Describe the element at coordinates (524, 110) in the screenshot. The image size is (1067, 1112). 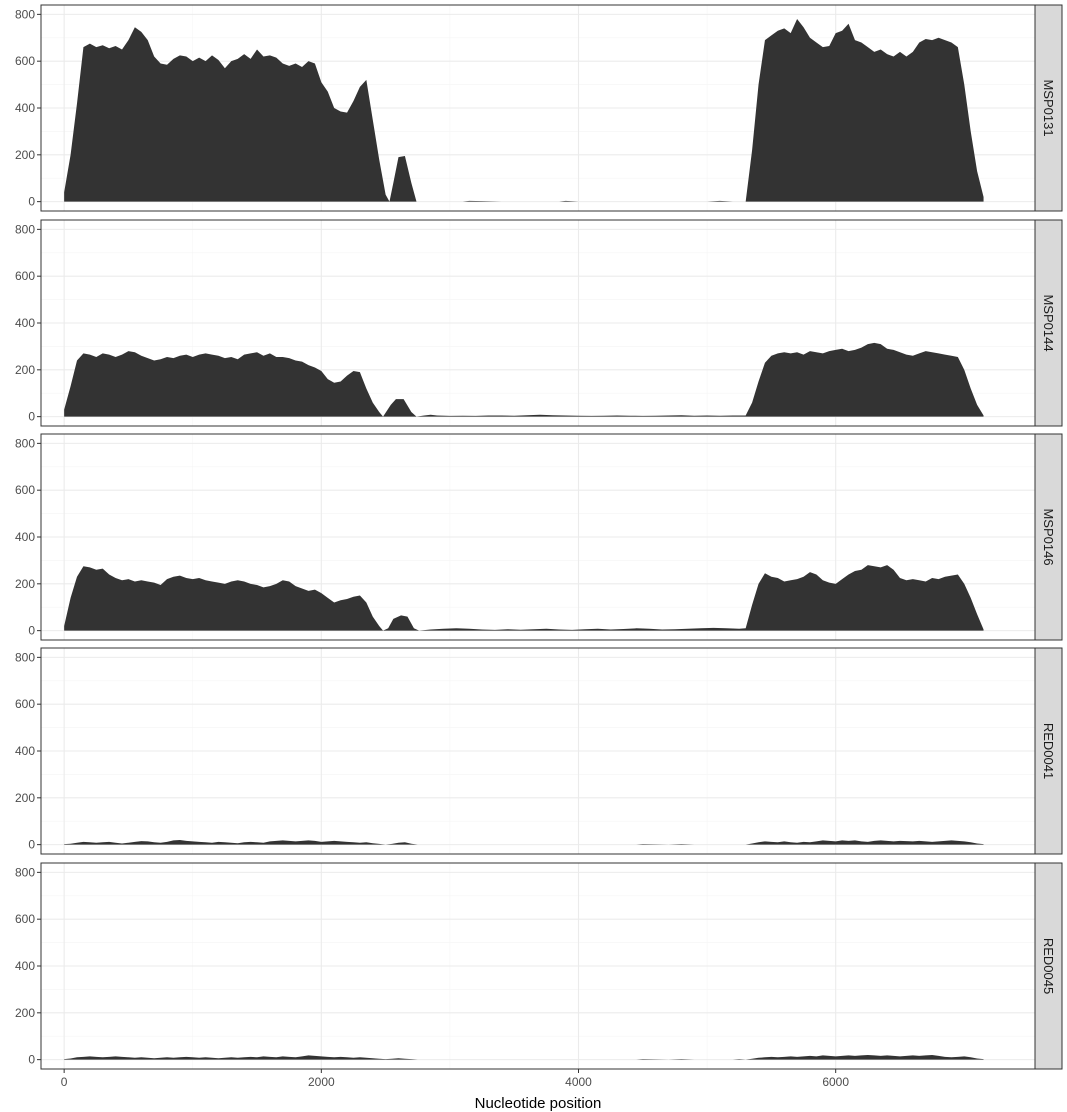
I see `coverage-area-msp0131` at that location.